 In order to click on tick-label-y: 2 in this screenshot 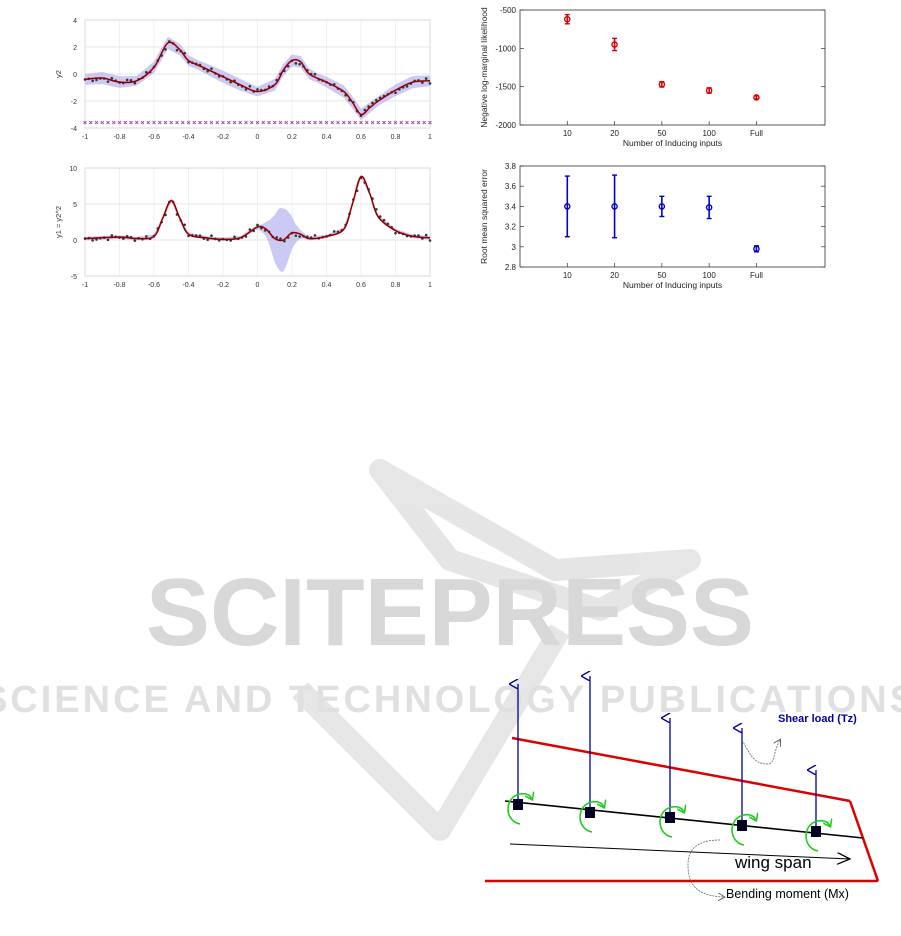, I will do `click(75, 48)`.